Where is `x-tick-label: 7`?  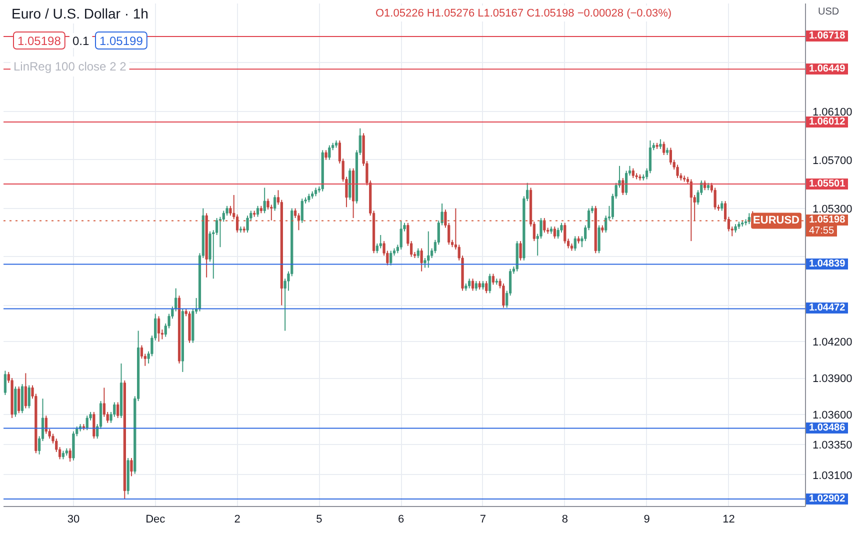 x-tick-label: 7 is located at coordinates (483, 520).